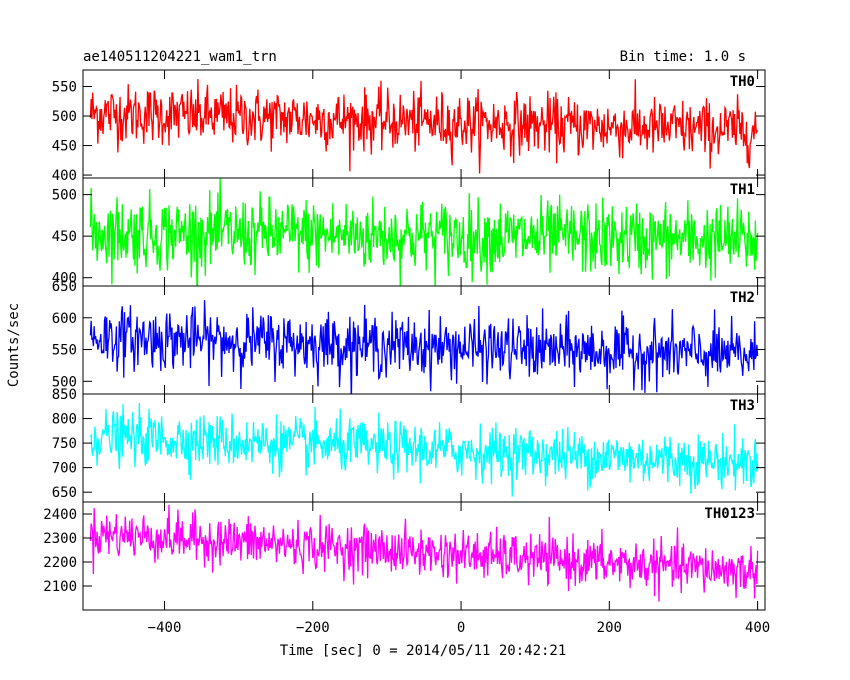 This screenshot has width=850, height=680. I want to click on panel-label-th2: TH2, so click(742, 298).